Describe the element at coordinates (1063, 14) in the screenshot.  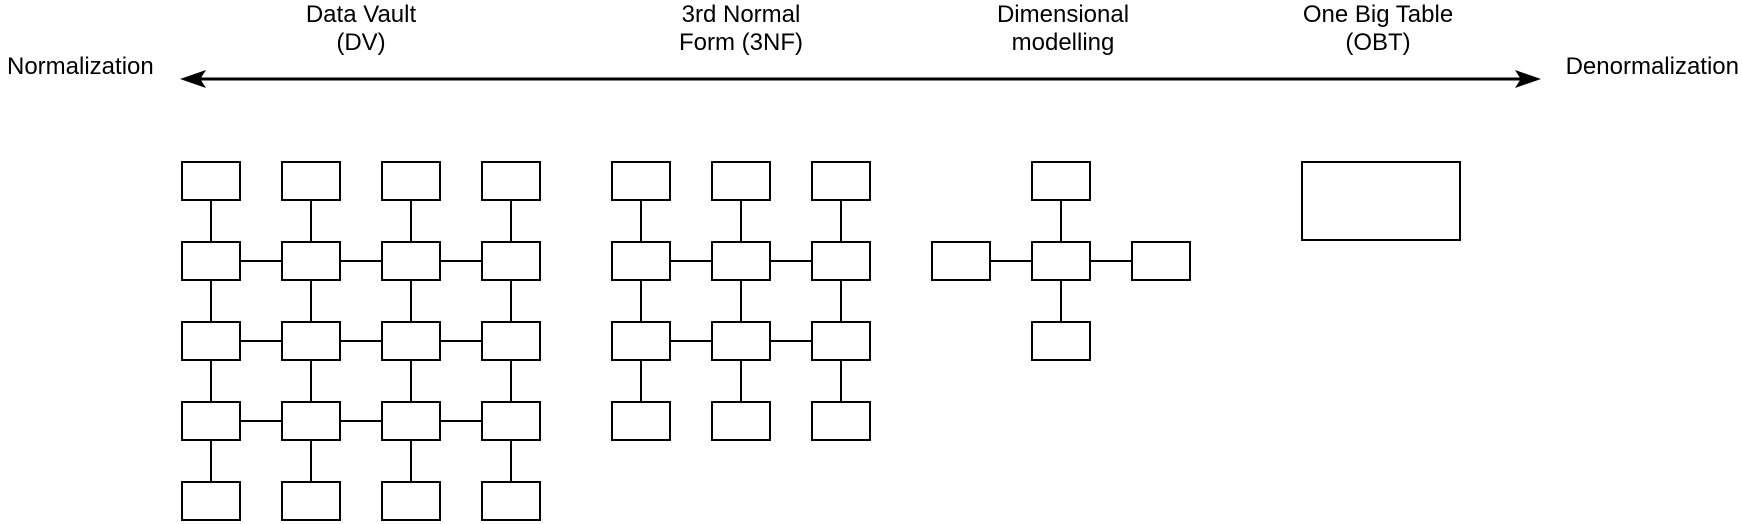
I see `label-line: Dimensional` at that location.